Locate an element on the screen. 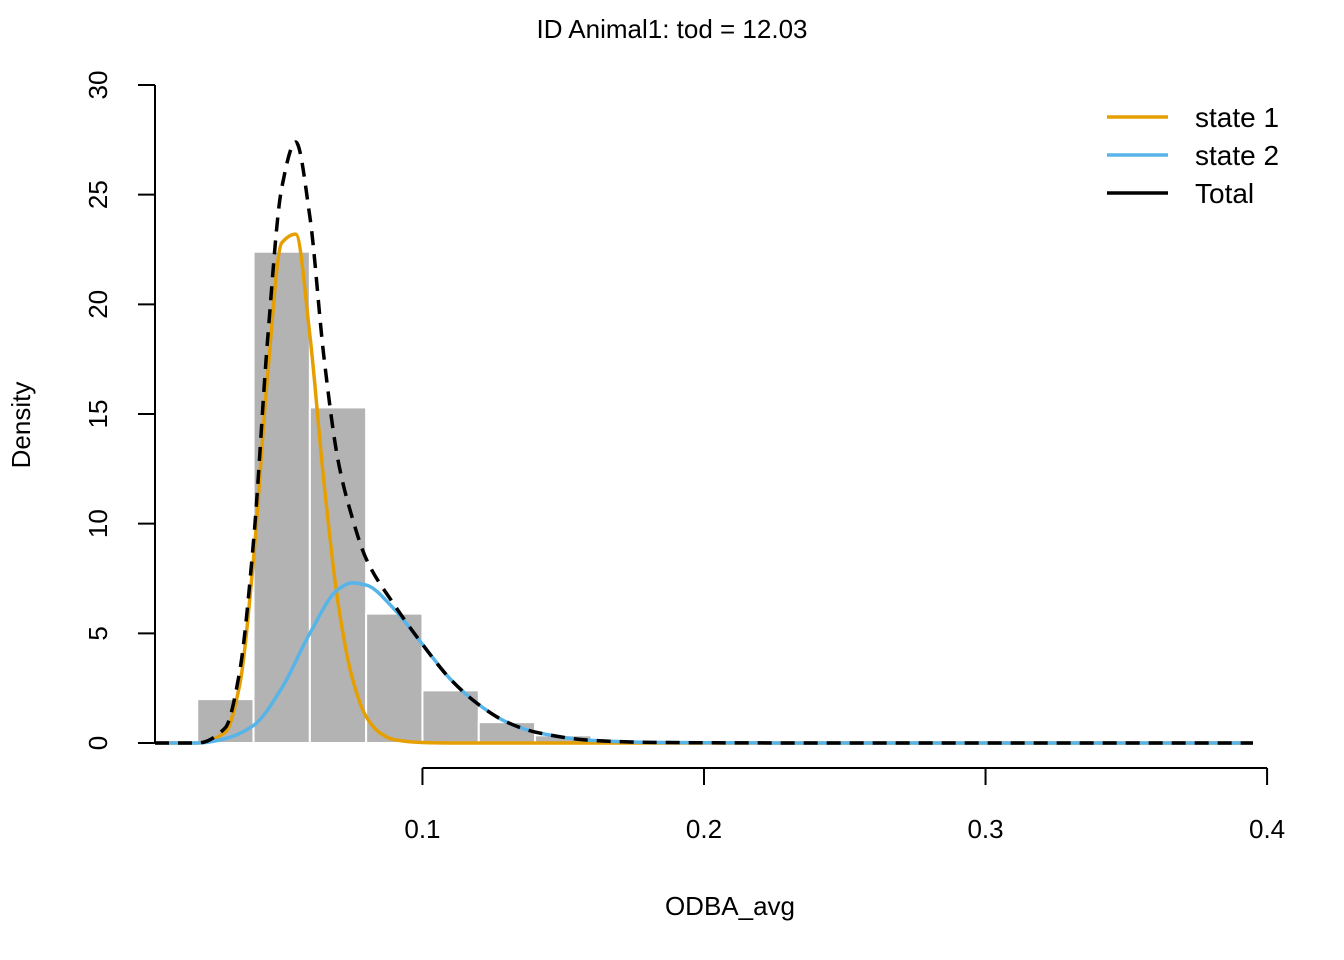 This screenshot has height=960, width=1344. y-axis-title: Density is located at coordinates (21, 425).